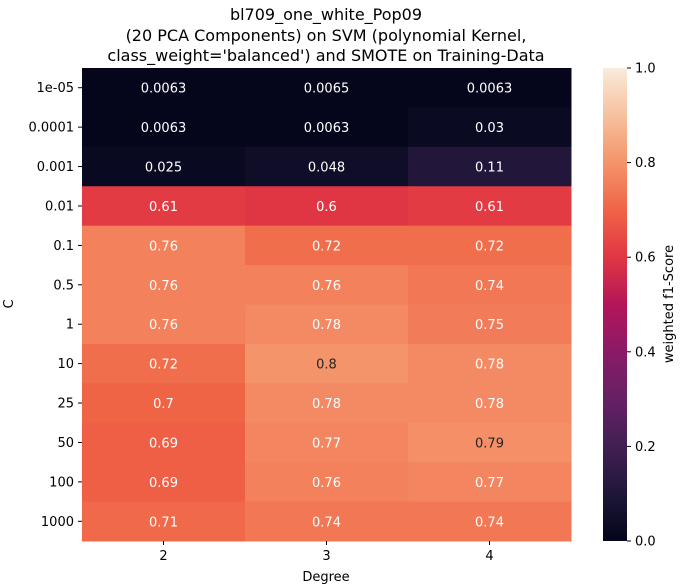  What do you see at coordinates (55, 167) in the screenshot?
I see `y-tick-label: 0.001` at bounding box center [55, 167].